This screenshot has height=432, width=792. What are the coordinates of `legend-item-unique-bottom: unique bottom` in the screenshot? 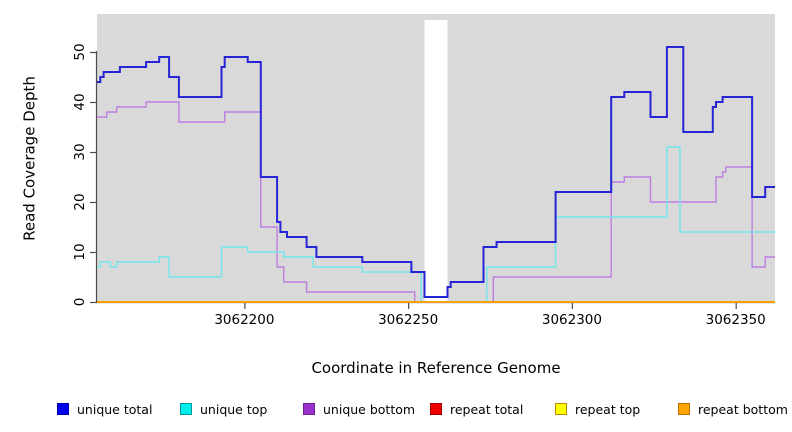 It's located at (359, 409).